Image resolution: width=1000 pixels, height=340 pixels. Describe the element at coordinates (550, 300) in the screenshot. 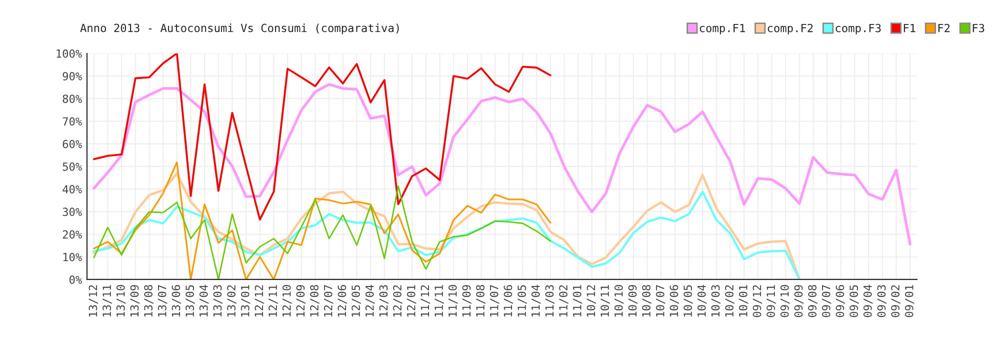

I see `x-tick-label: 11/03` at that location.